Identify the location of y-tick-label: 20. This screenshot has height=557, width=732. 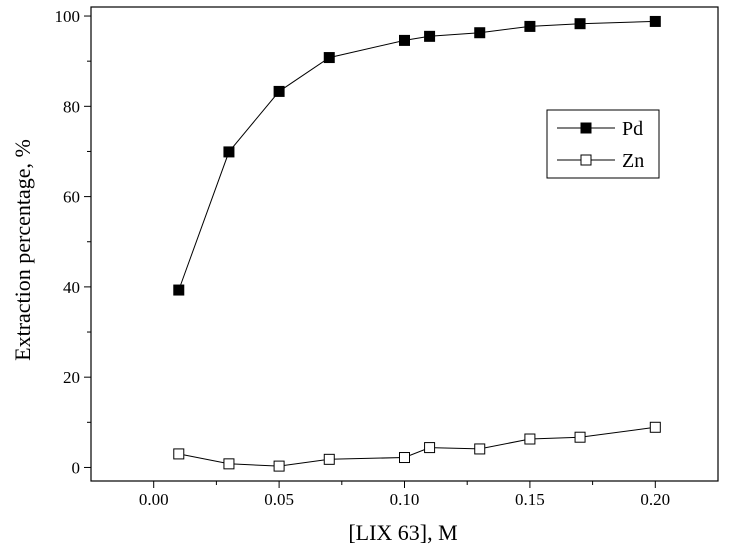
(71, 377).